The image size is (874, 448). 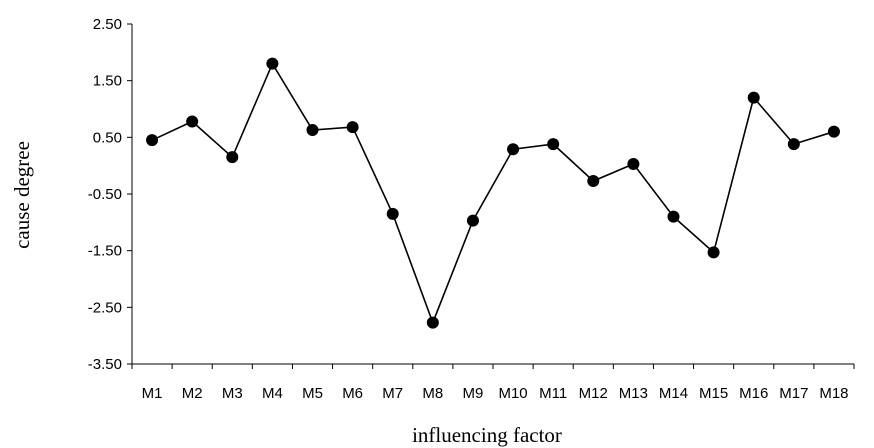 I want to click on data-point-m13, so click(x=633, y=163).